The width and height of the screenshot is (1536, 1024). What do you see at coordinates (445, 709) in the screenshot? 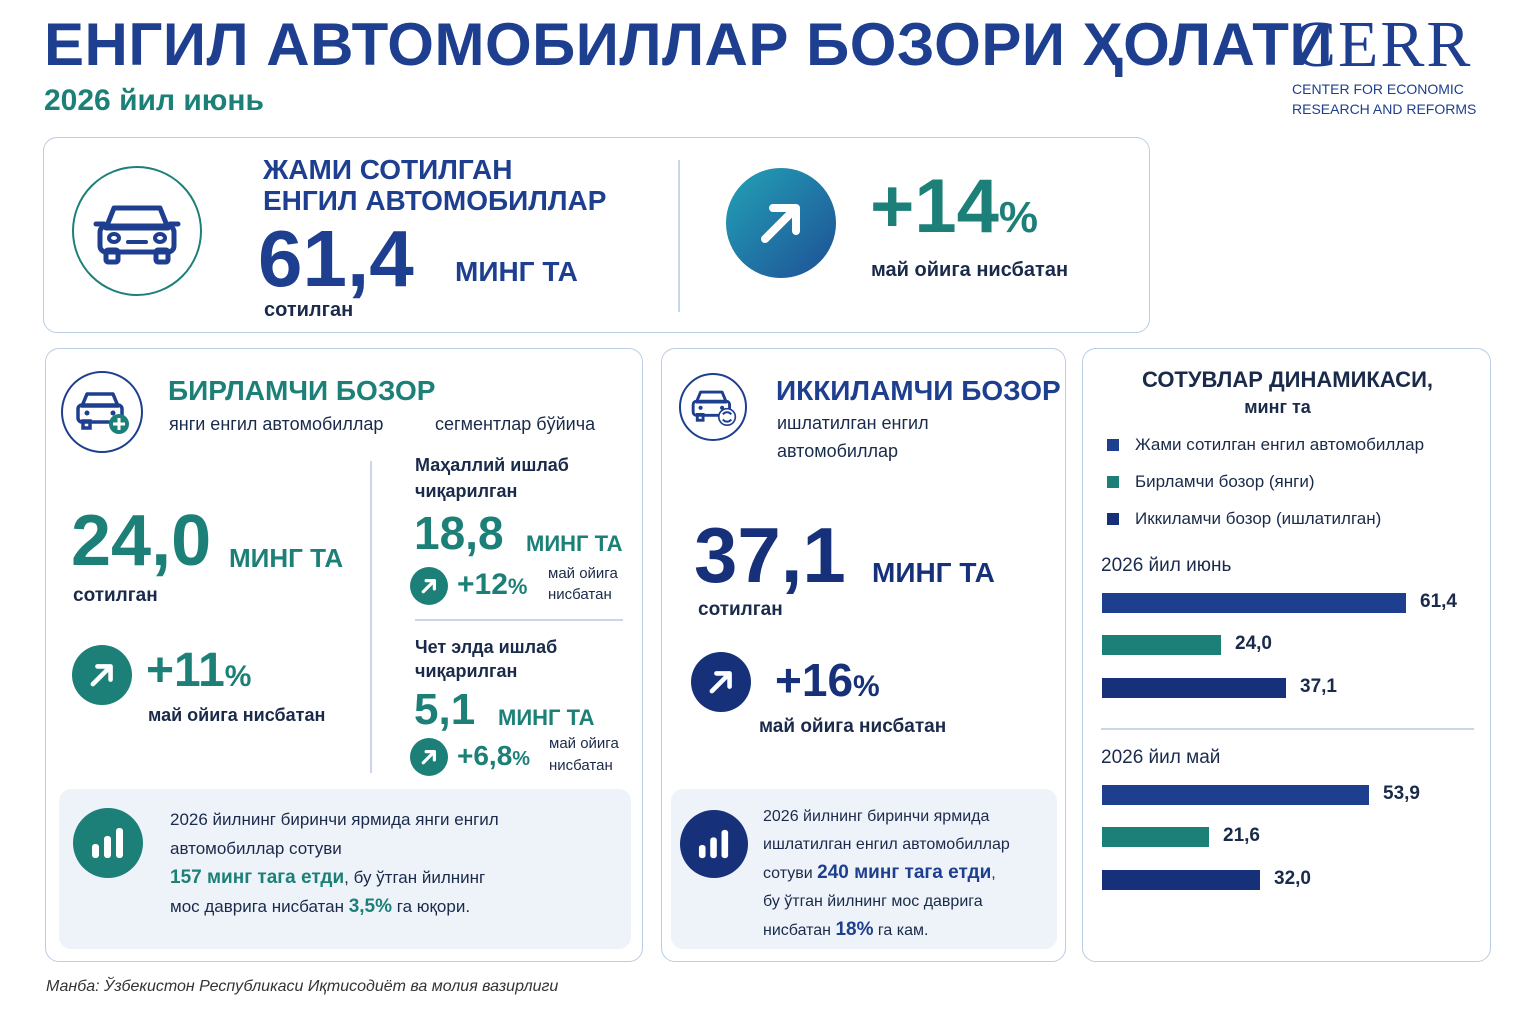
I see `foreign-value: 5,1` at bounding box center [445, 709].